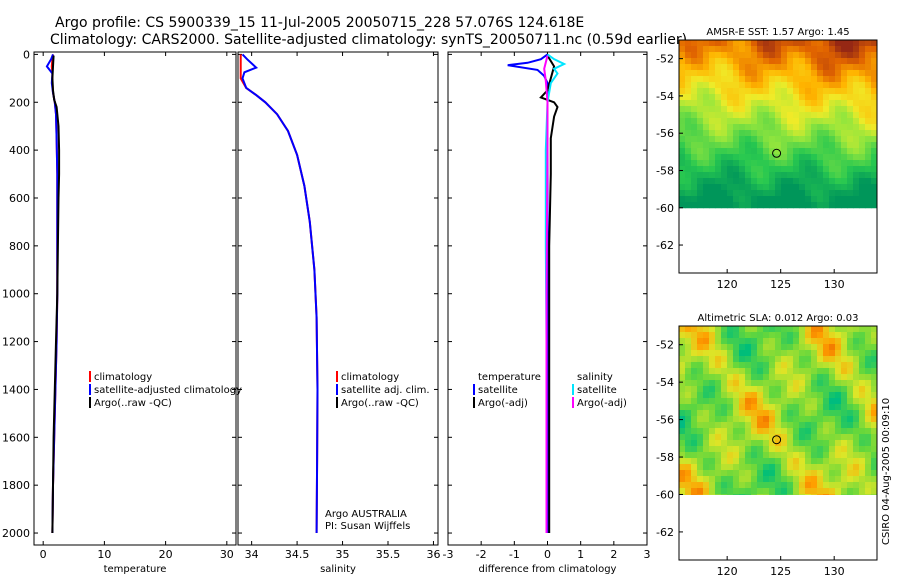  Describe the element at coordinates (338, 569) in the screenshot. I see `x-axis-label: salinity` at that location.